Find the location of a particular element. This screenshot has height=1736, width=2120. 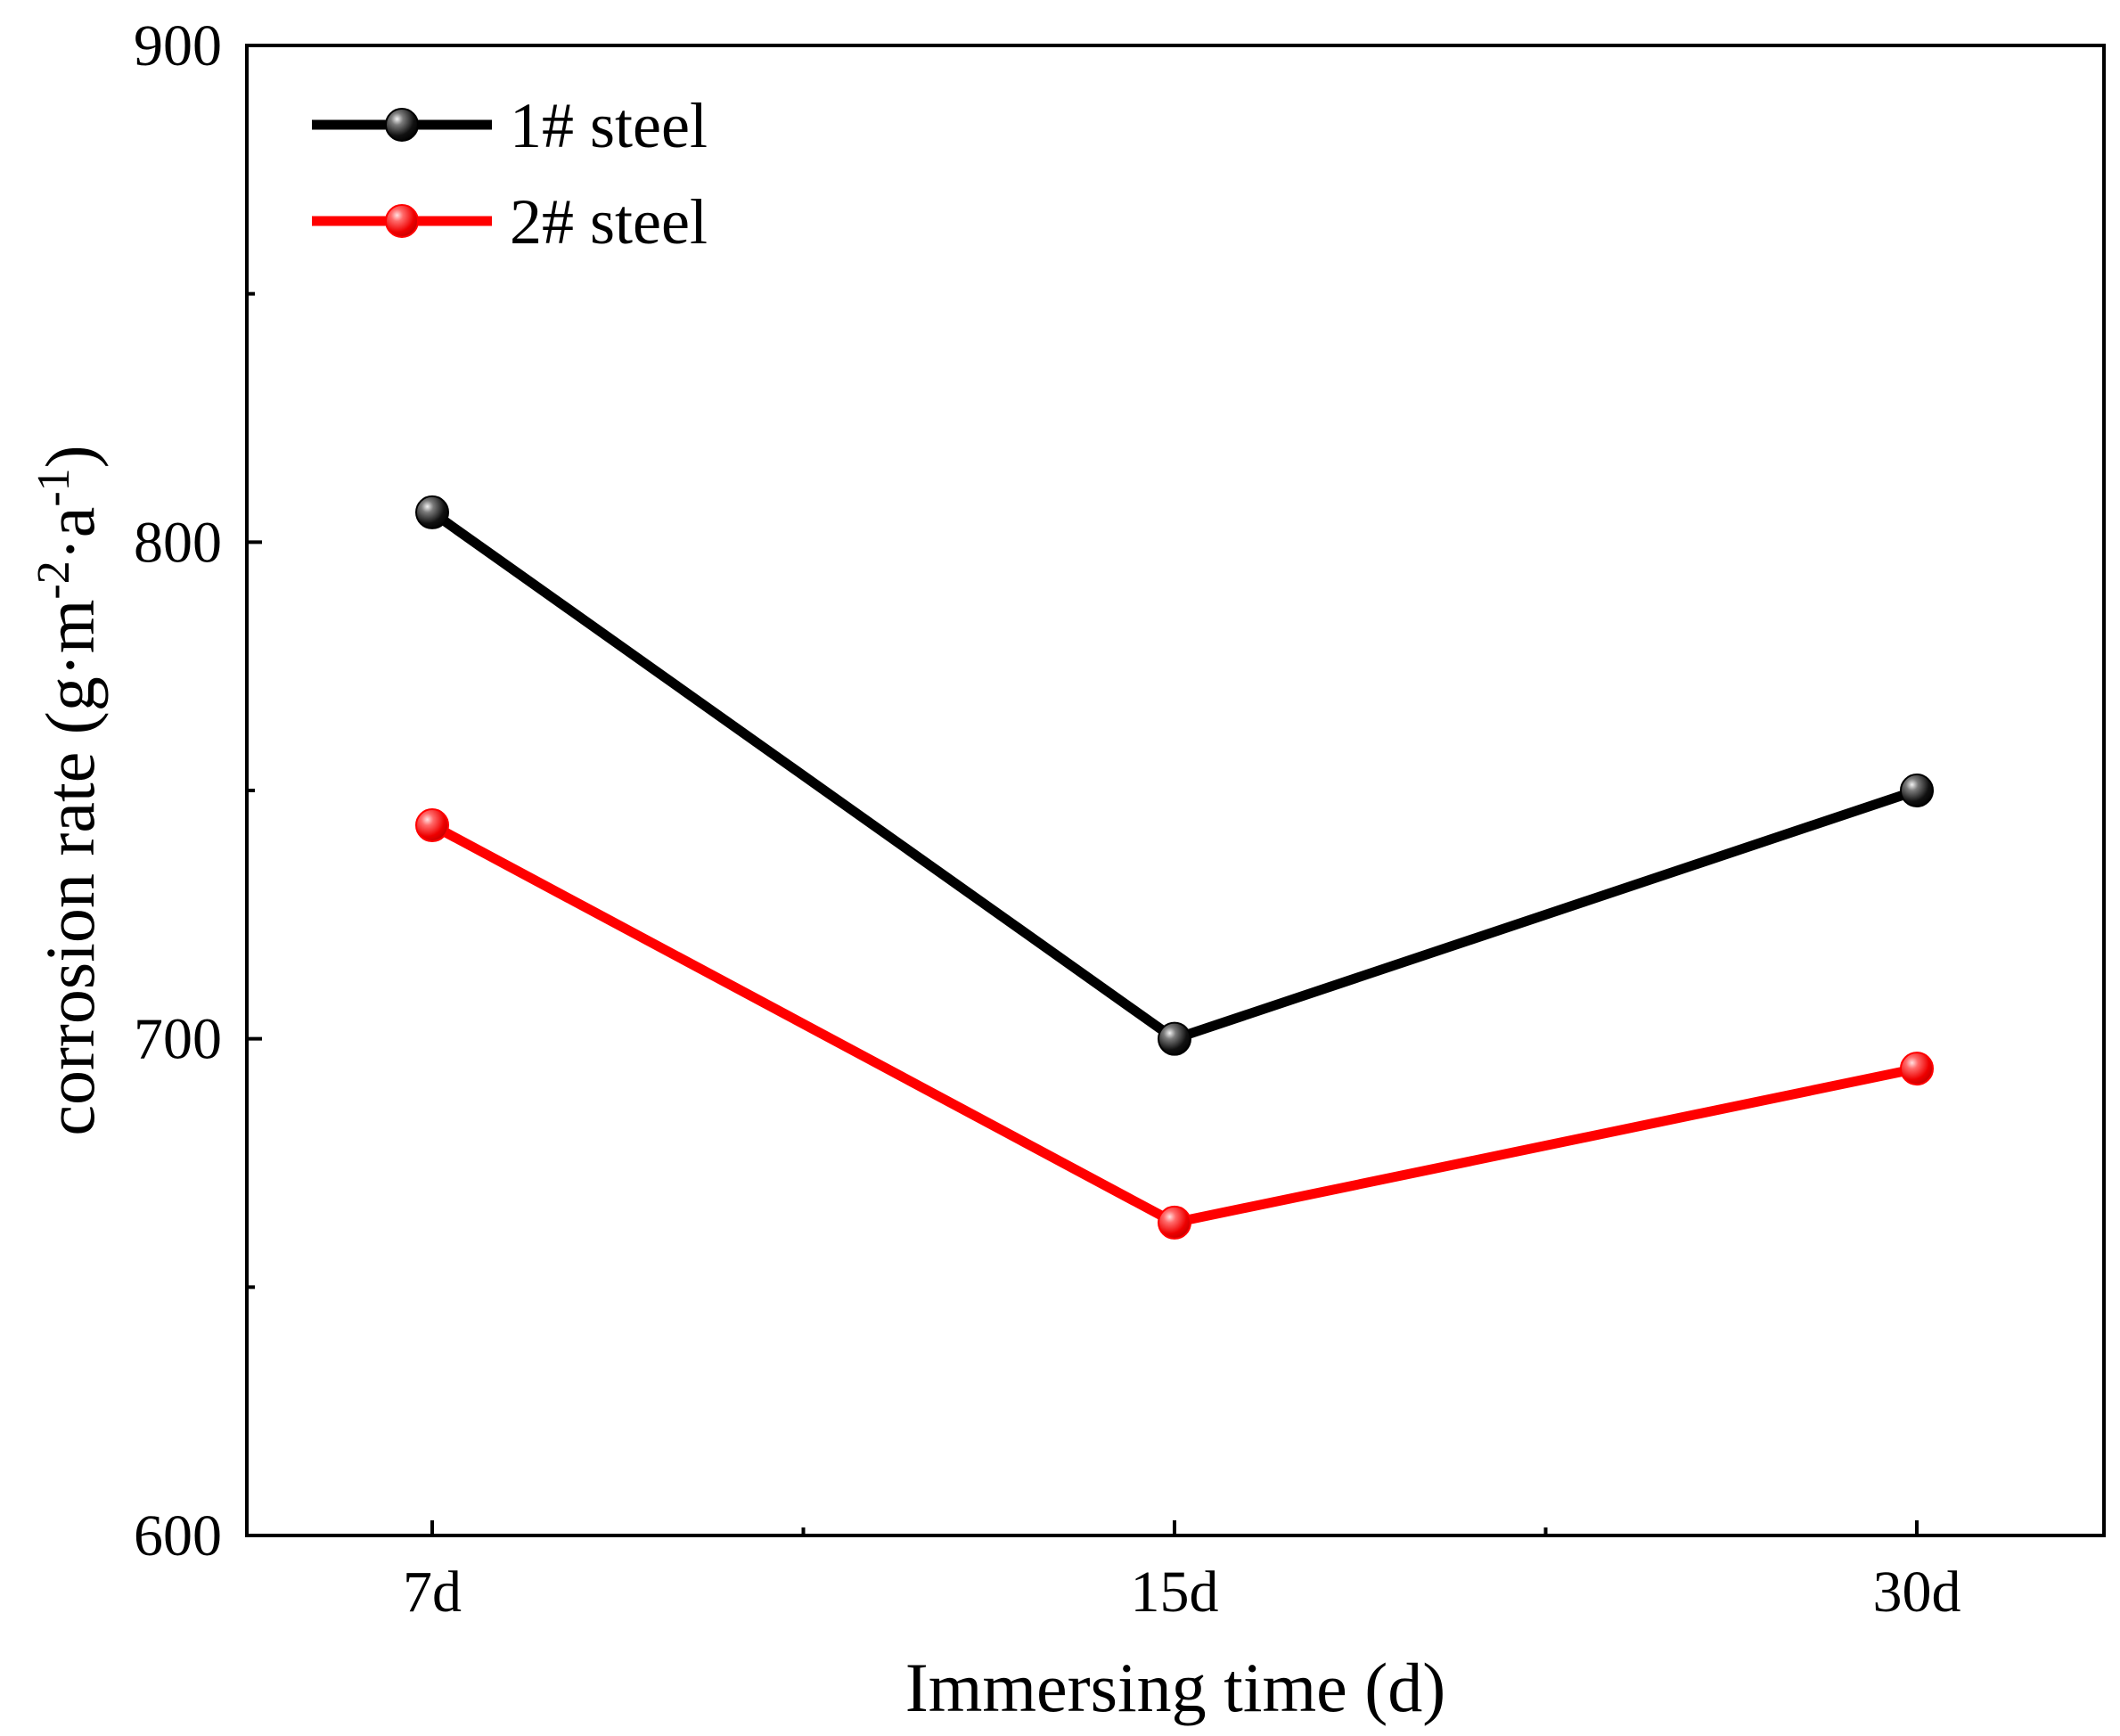

y-tick-label: 900 is located at coordinates (178, 46).